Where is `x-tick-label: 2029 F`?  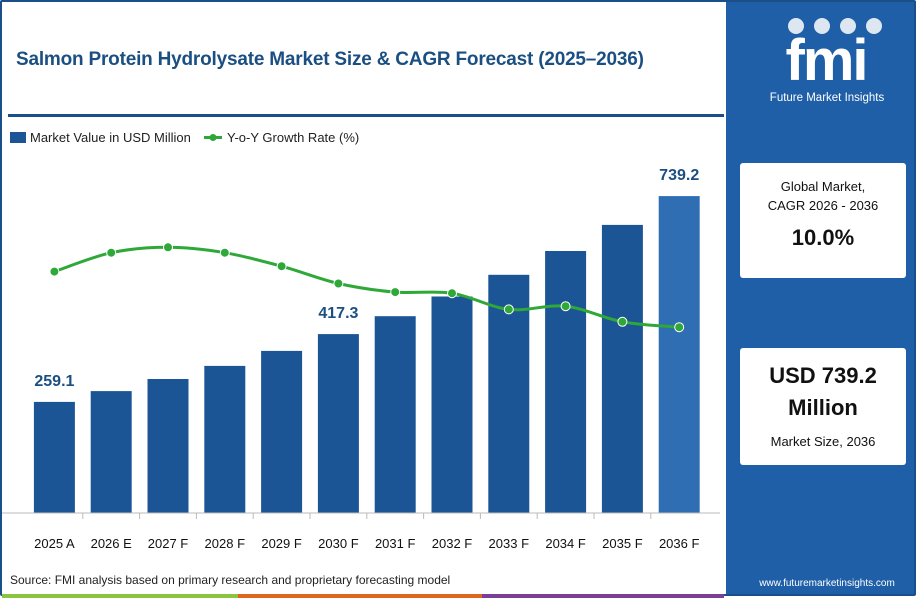 x-tick-label: 2029 F is located at coordinates (281, 543).